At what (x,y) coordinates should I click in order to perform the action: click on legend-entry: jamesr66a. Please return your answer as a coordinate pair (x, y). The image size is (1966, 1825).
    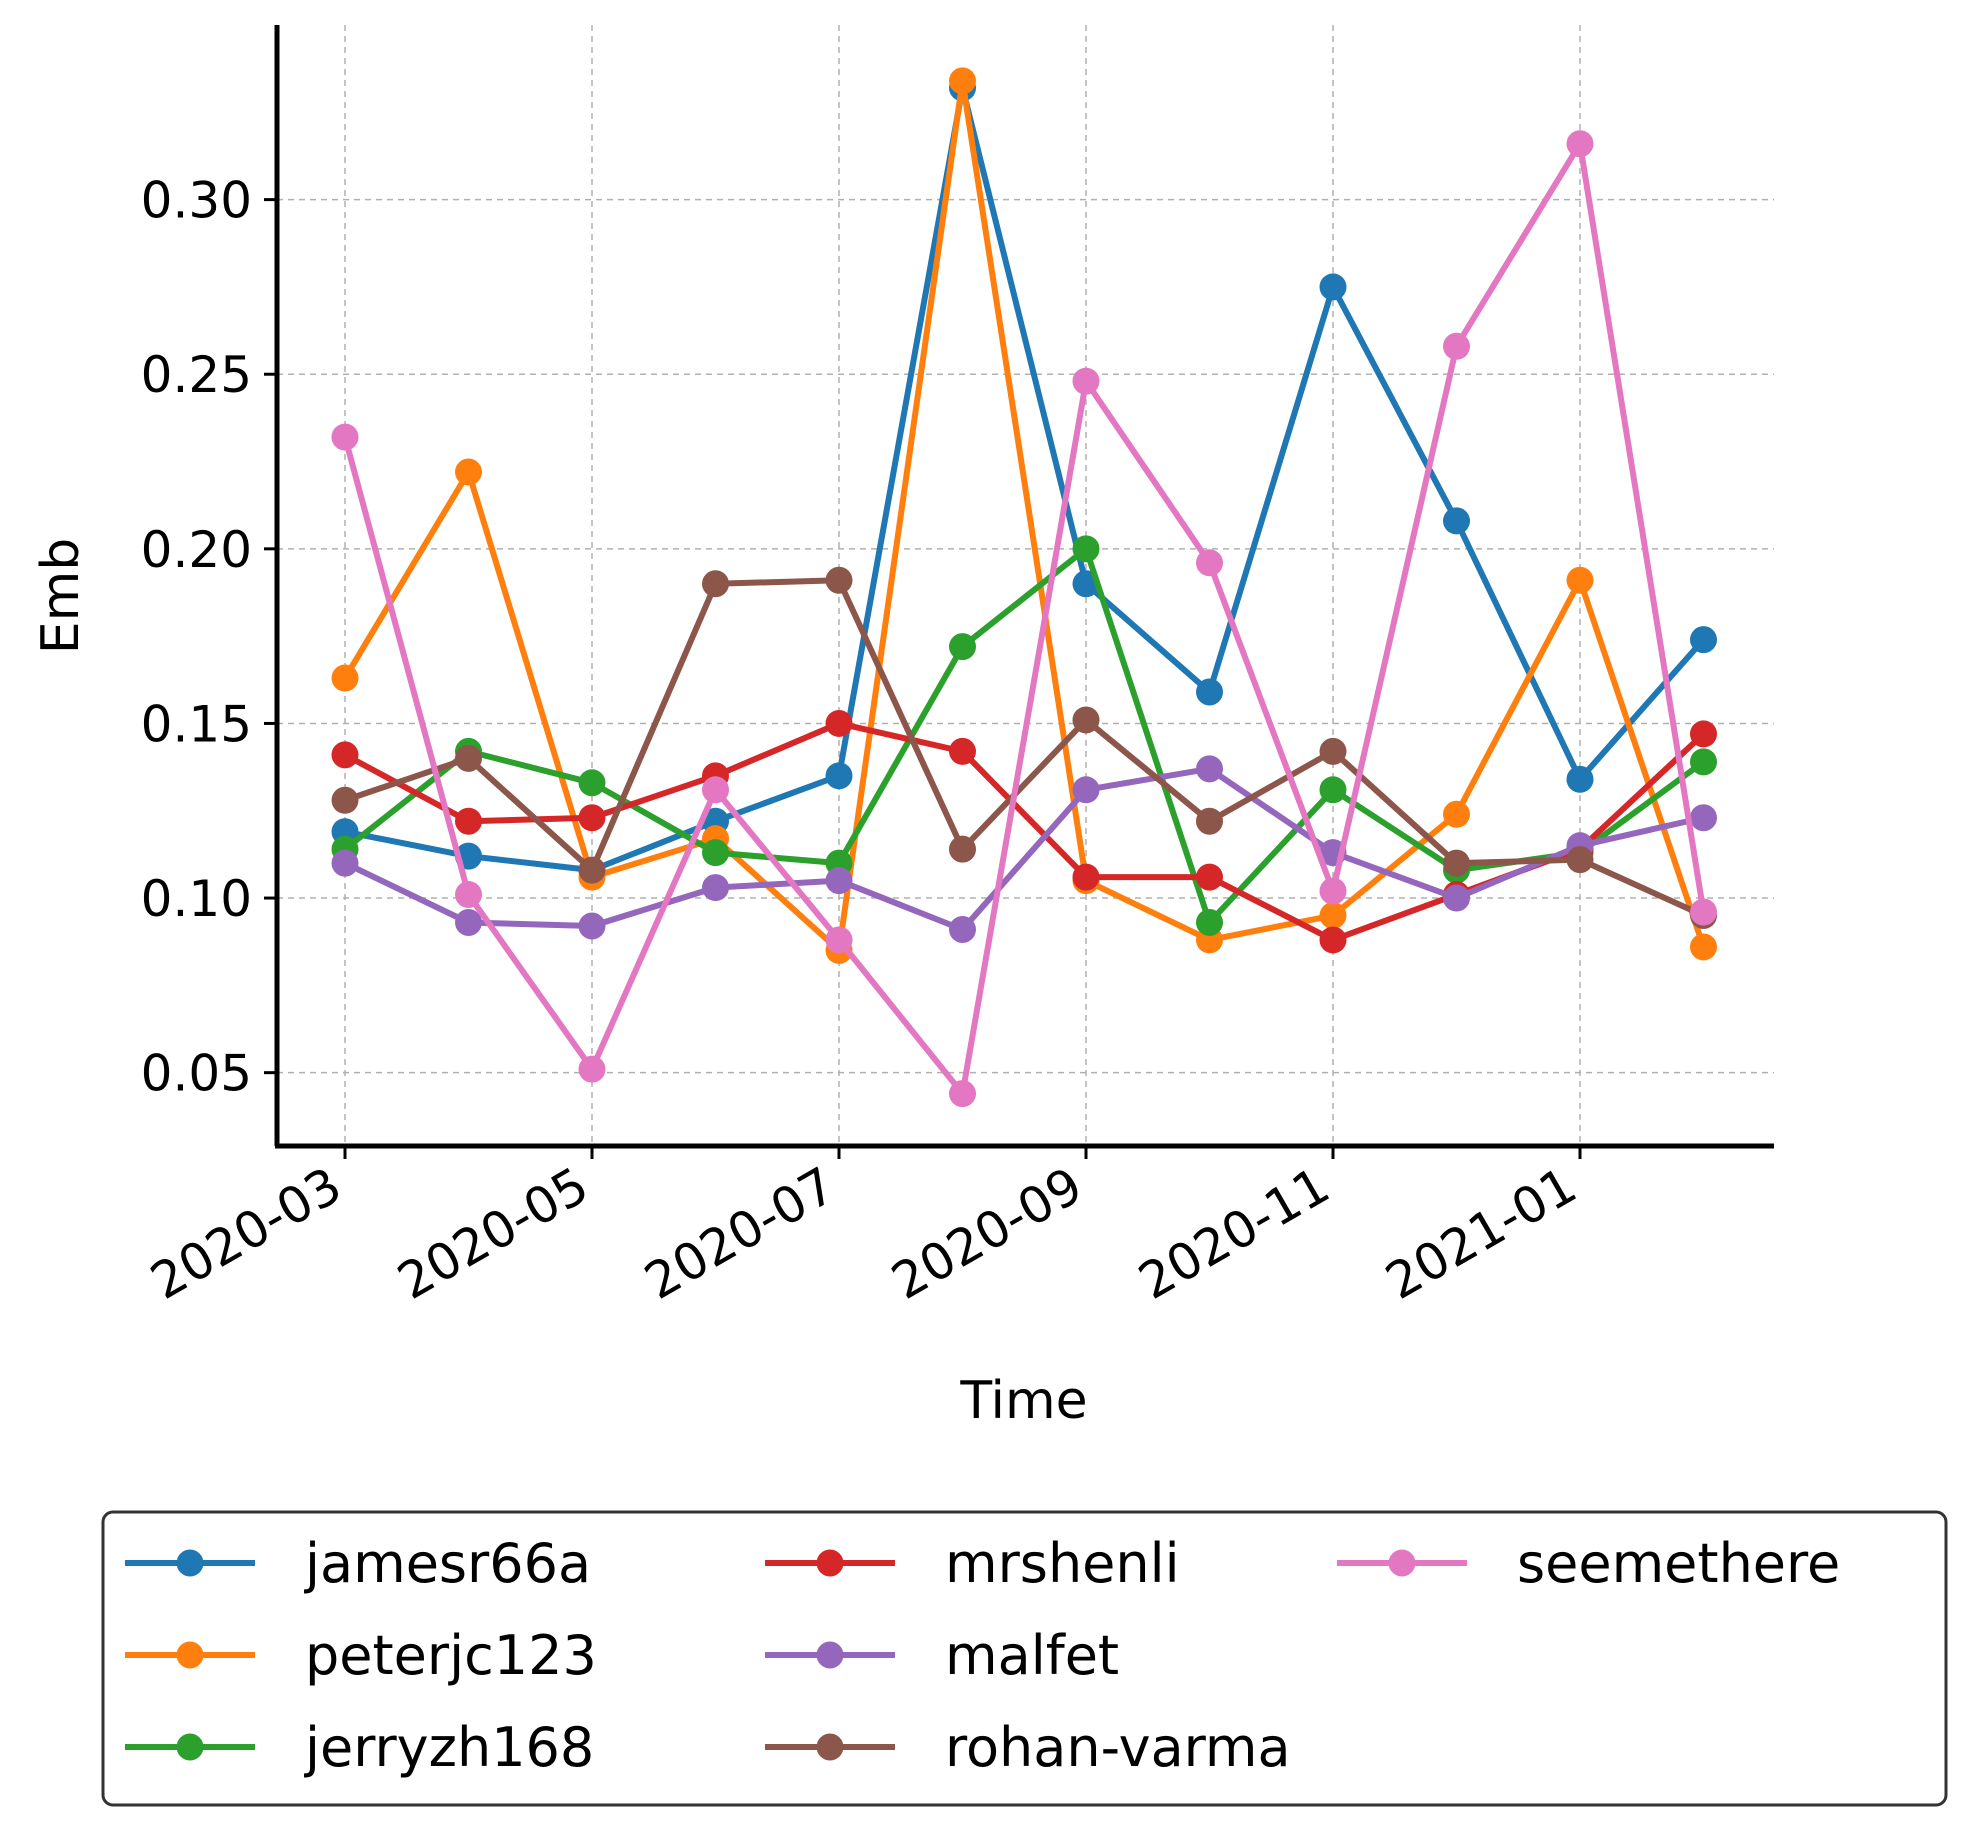
    Looking at the image, I should click on (358, 1563).